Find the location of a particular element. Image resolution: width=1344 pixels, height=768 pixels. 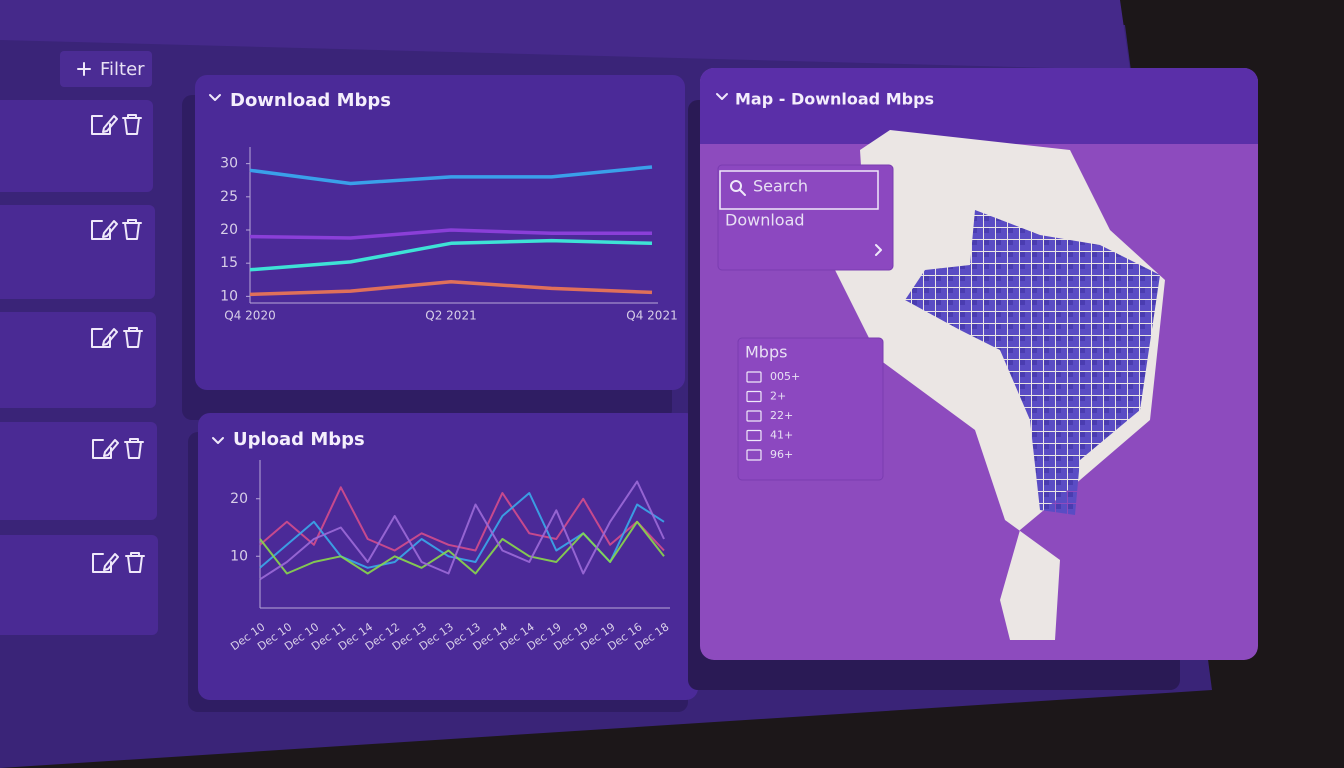

legend-items: 005+ 2+ 22+ 41+ 96+ is located at coordinates (773, 415).